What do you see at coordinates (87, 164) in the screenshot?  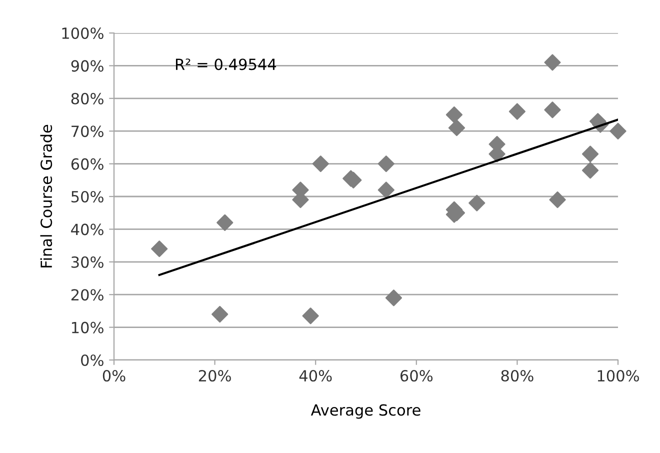 I see `y-tick-label: 60%` at bounding box center [87, 164].